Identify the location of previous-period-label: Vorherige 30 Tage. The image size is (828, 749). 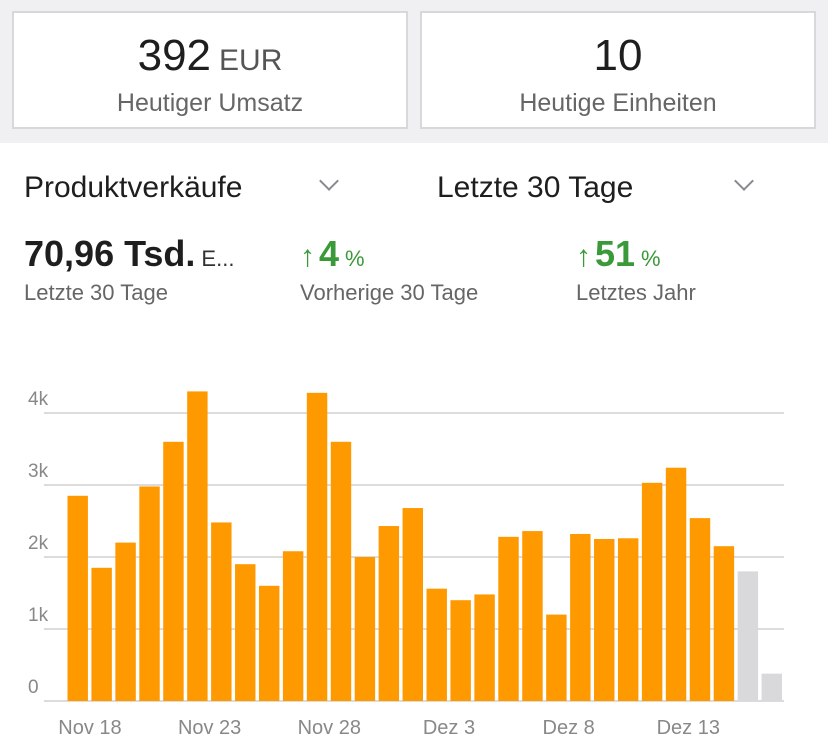
(389, 292).